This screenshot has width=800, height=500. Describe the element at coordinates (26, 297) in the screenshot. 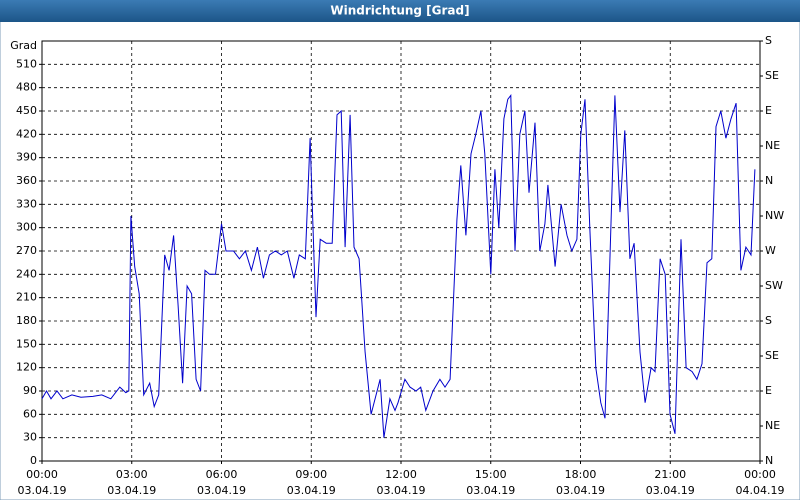

I see `y-tick-label: 210` at that location.